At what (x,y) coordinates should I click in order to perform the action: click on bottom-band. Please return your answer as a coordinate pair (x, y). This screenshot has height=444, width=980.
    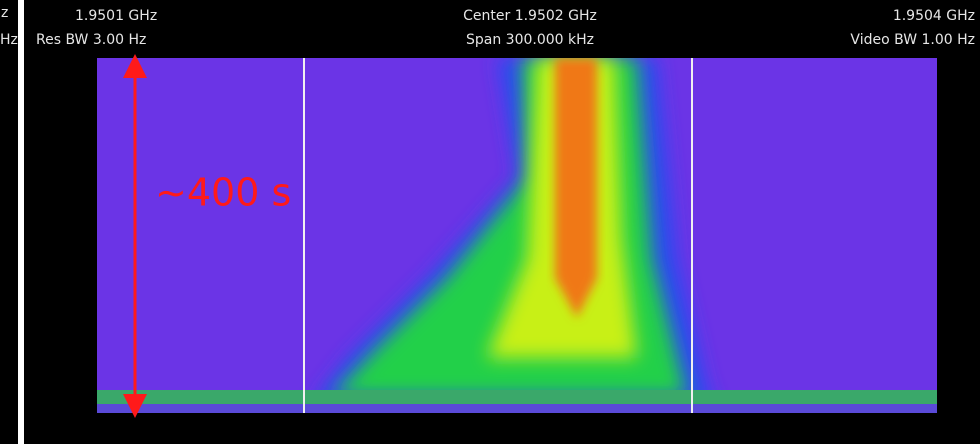
    Looking at the image, I should click on (517, 397).